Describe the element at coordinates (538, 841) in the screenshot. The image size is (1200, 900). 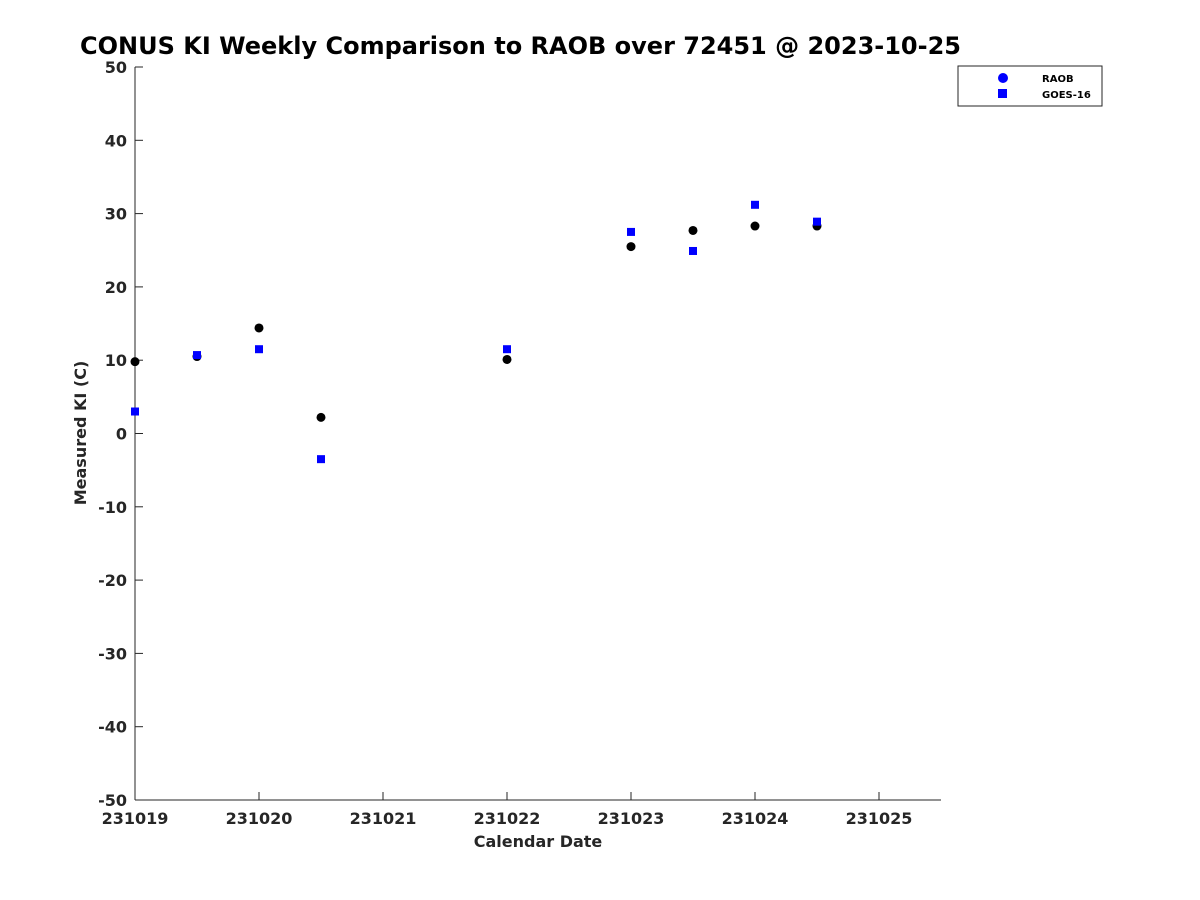
I see `x-axis-title: Calendar Date` at that location.